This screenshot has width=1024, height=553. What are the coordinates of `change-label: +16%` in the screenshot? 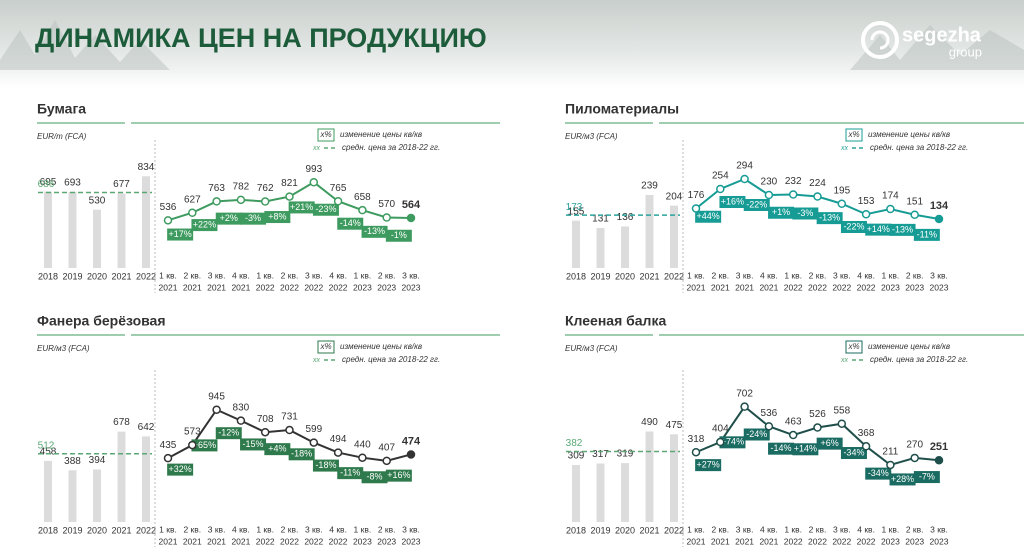 It's located at (732, 201).